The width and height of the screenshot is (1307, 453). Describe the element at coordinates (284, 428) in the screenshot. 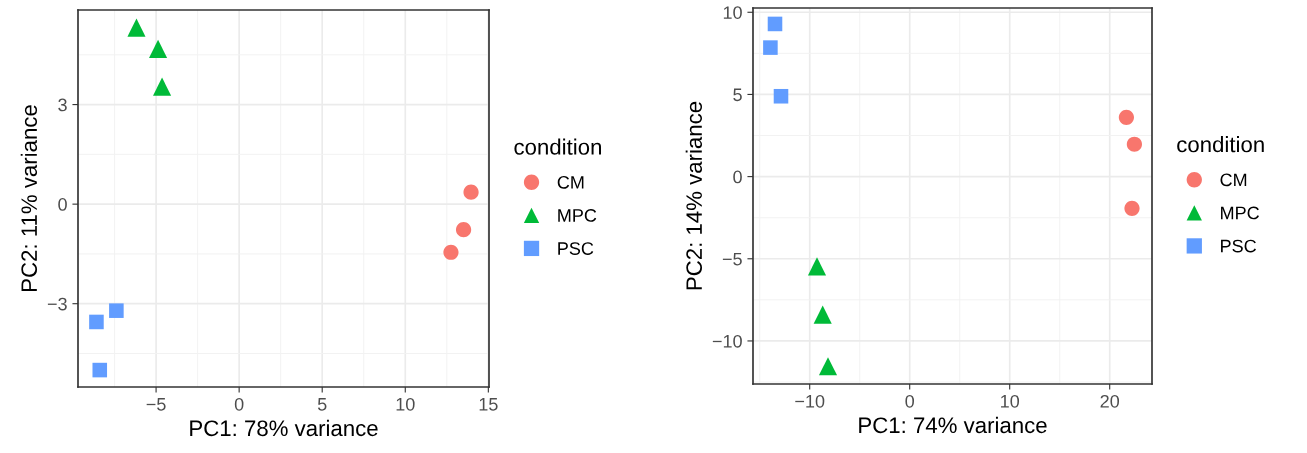

I see `x-axis-title: PC1: 78% variance` at that location.